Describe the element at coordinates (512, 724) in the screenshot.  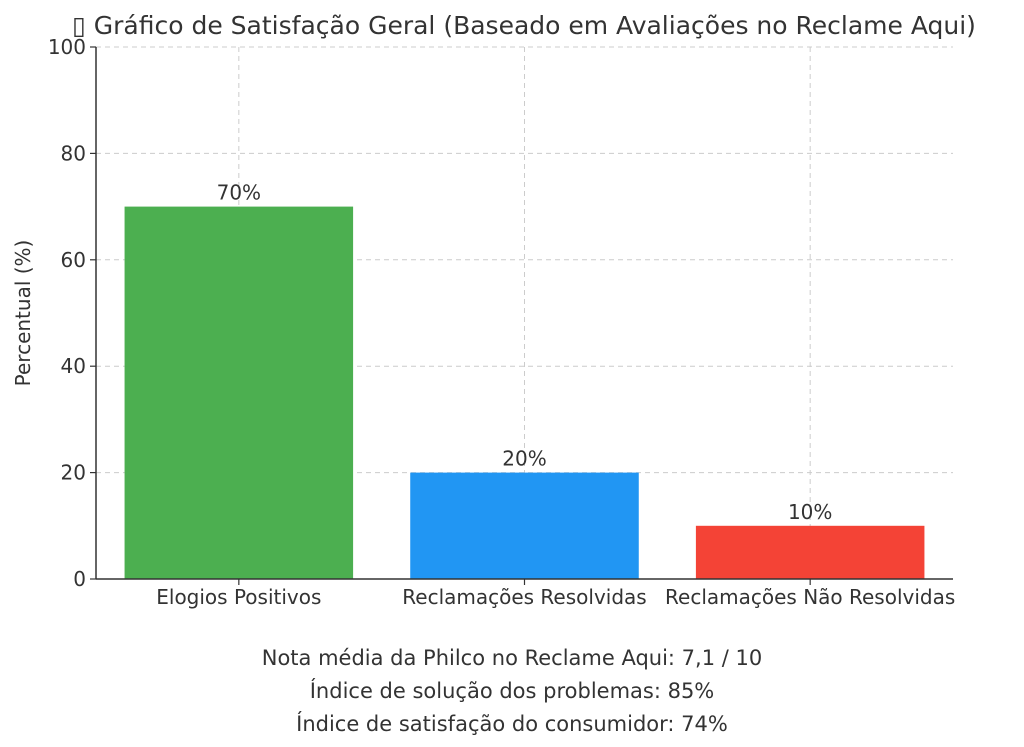
I see `satisfaction-index-note: Índice de satisfação do consumidor: 74%` at that location.